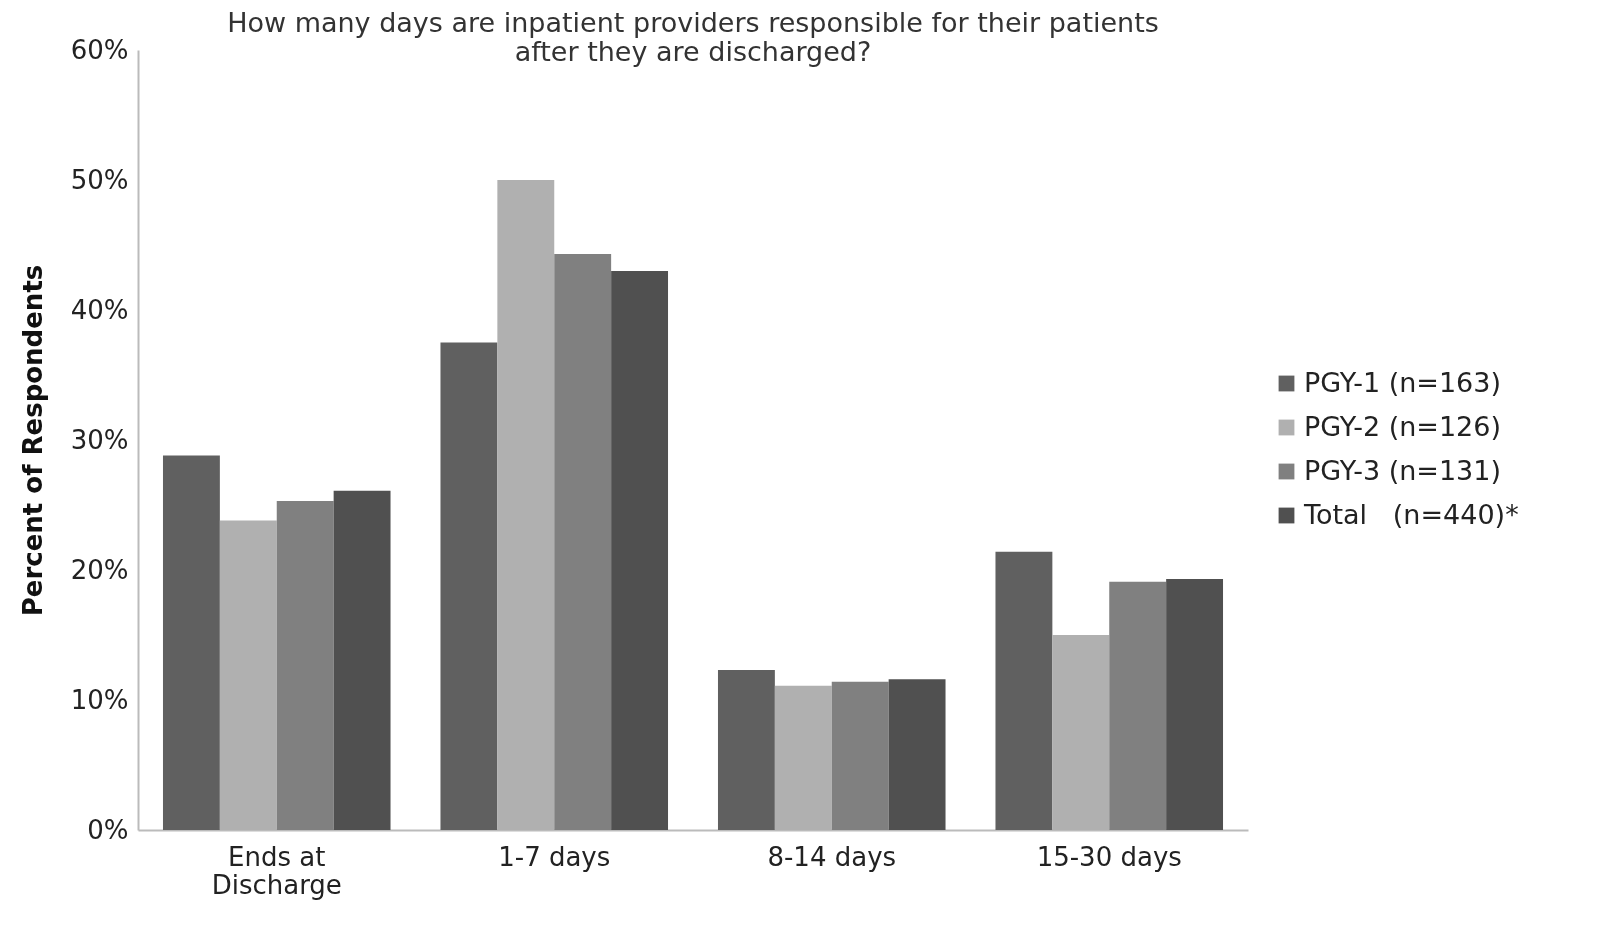 The image size is (1614, 937). Describe the element at coordinates (99, 699) in the screenshot. I see `y-tick-label: 10%` at that location.